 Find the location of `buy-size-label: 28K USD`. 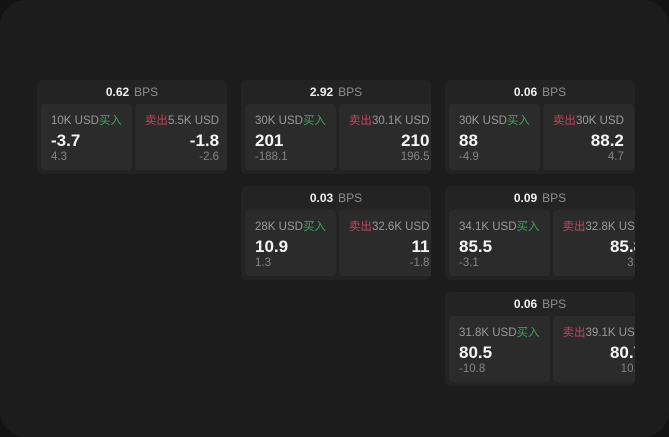

buy-size-label: 28K USD is located at coordinates (279, 227).